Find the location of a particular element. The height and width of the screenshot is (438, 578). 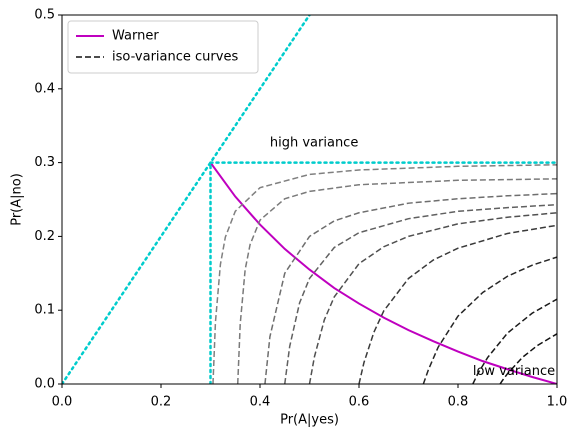

y-tick-label: 0.0 is located at coordinates (44, 384).